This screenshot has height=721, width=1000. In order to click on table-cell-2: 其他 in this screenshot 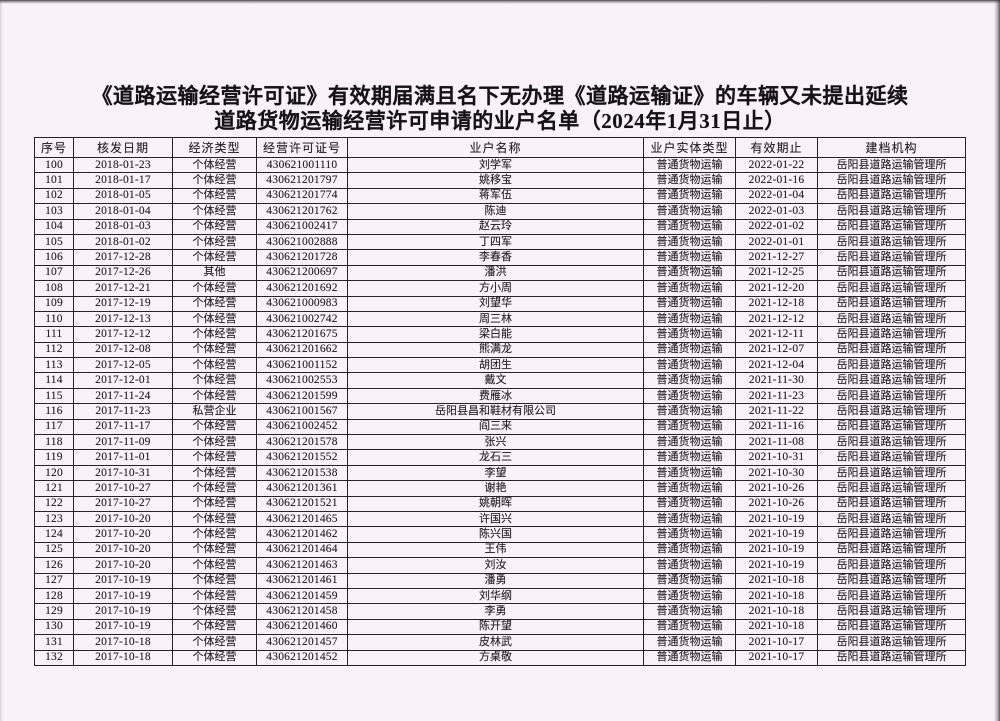, I will do `click(214, 273)`.